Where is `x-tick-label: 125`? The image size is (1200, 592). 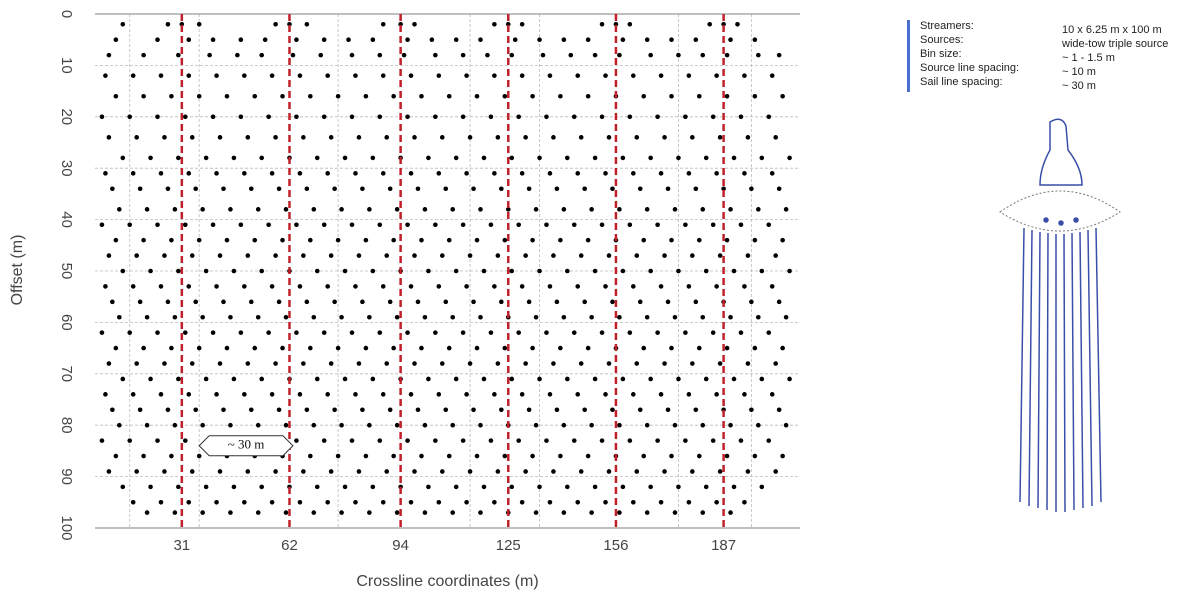 x-tick-label: 125 is located at coordinates (508, 545).